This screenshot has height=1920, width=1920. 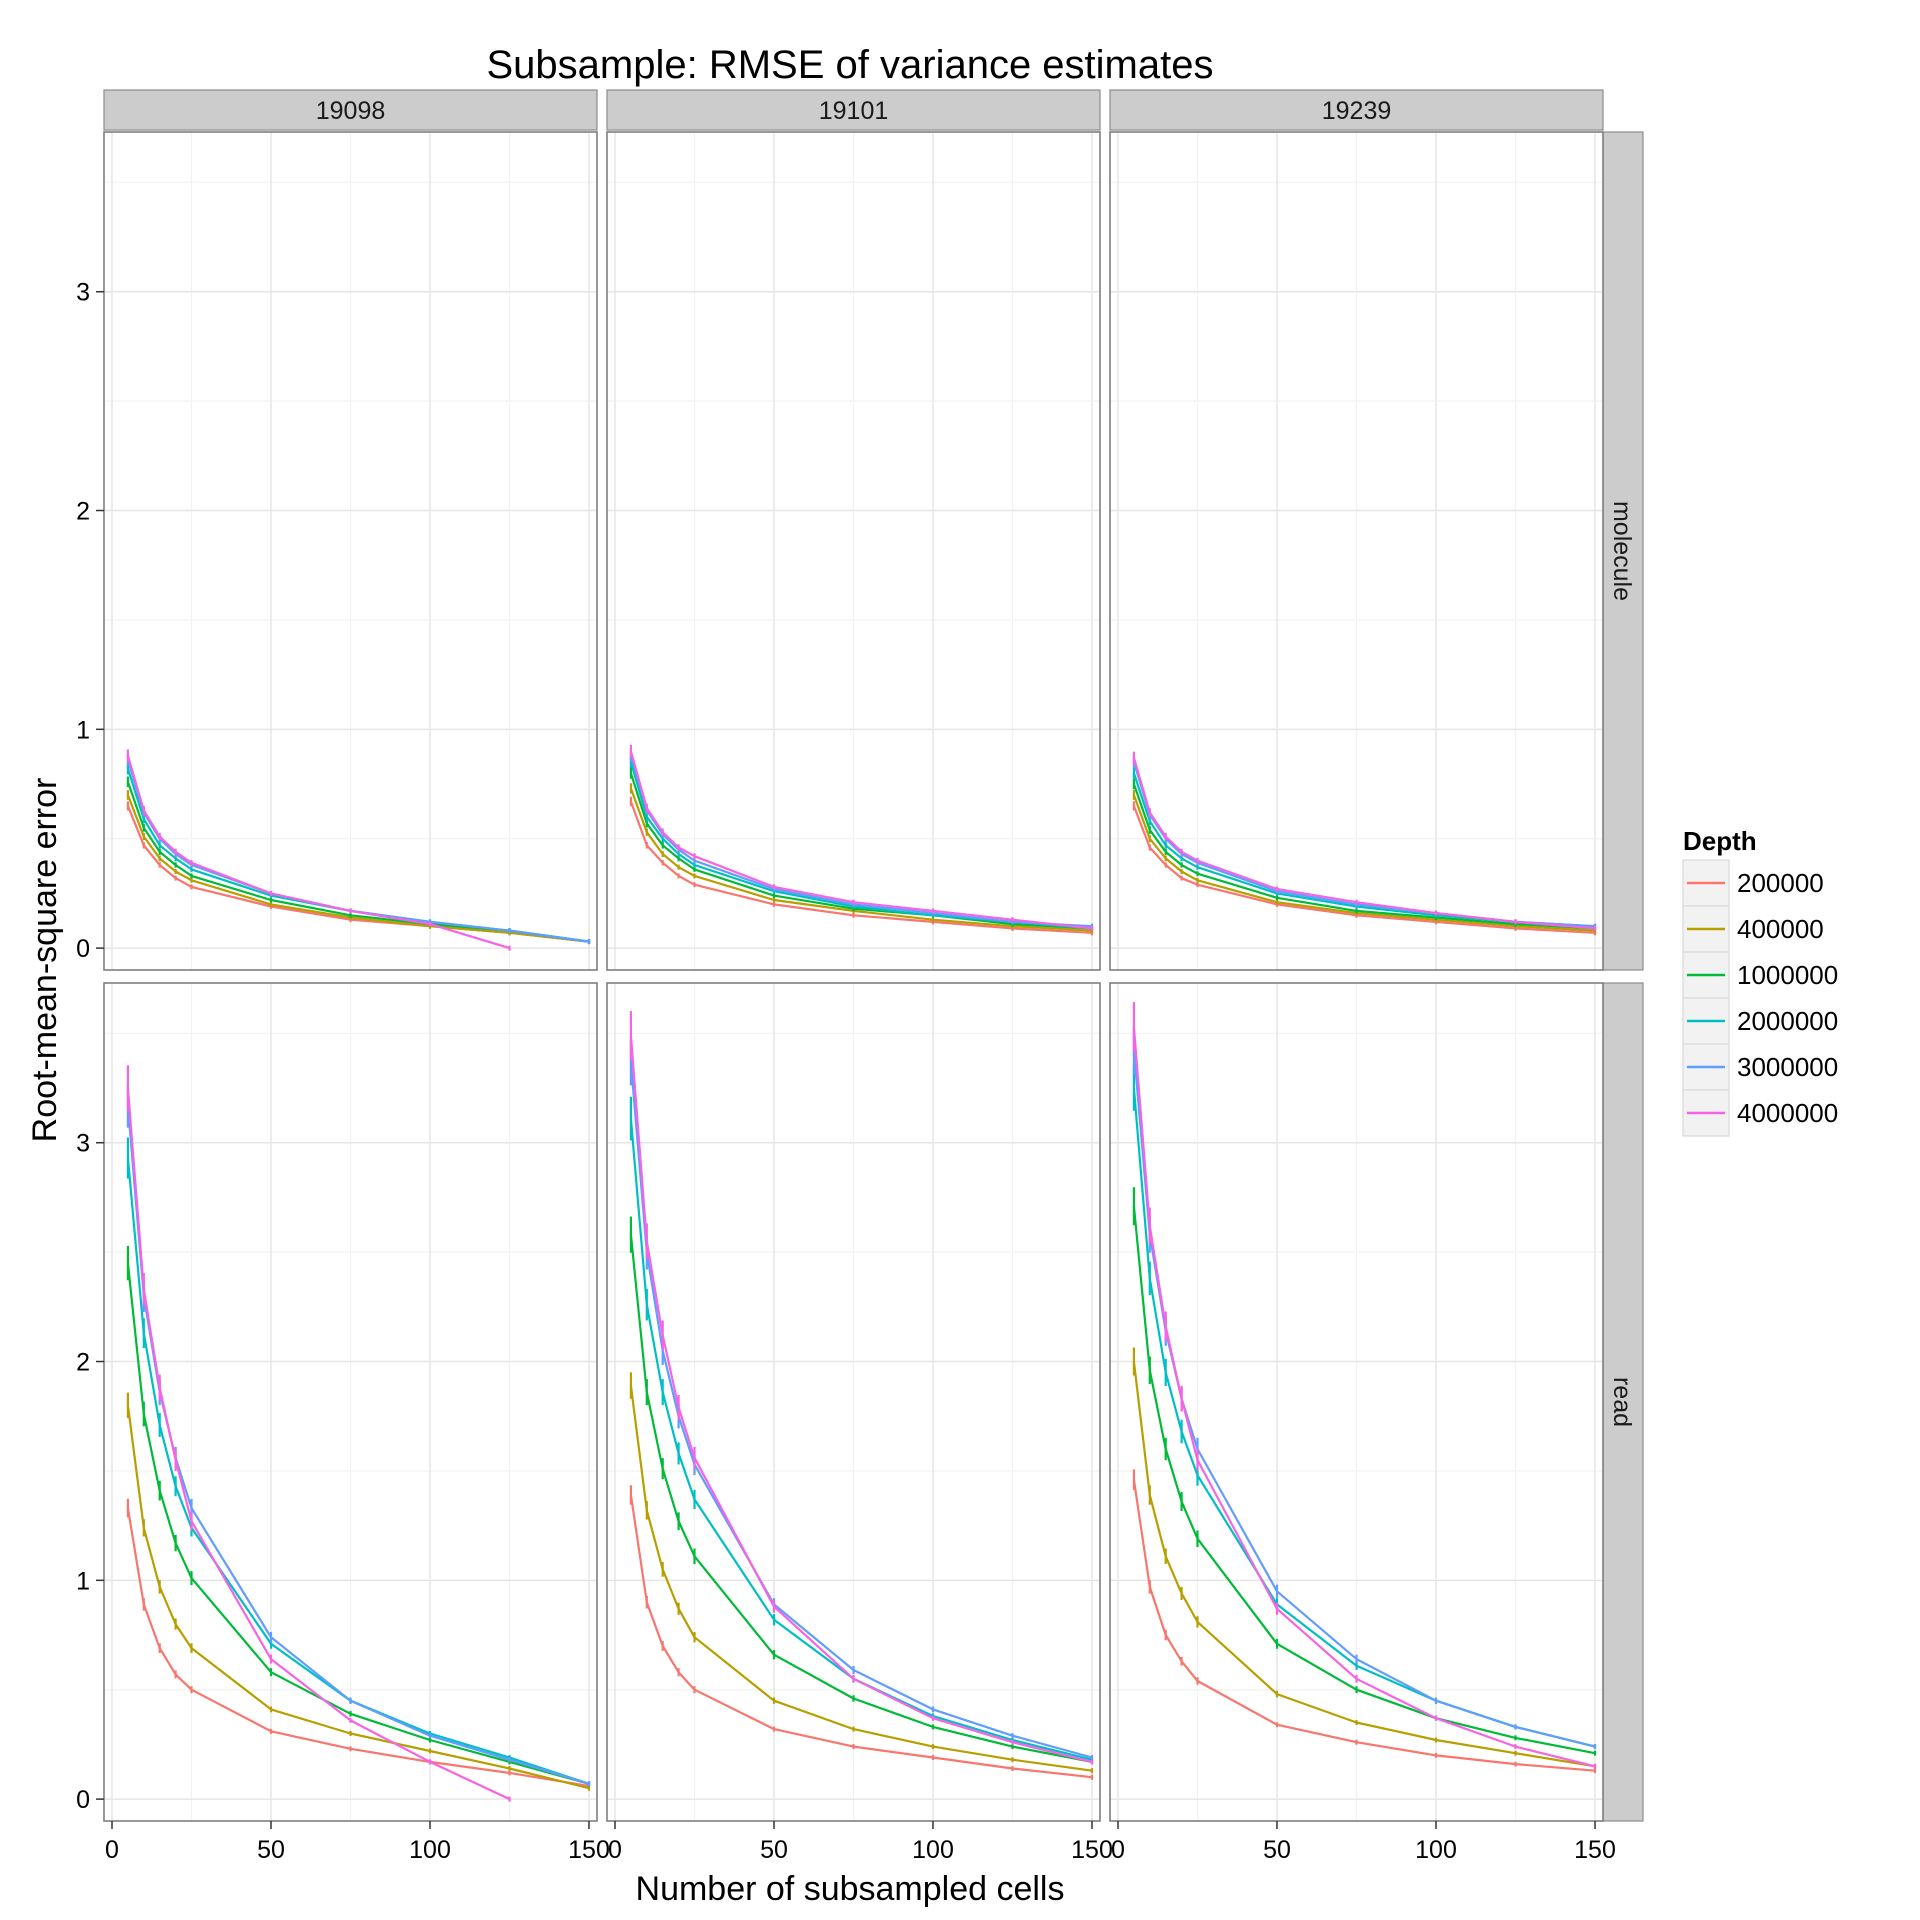 What do you see at coordinates (1787, 1113) in the screenshot?
I see `legend-label: 4000000` at bounding box center [1787, 1113].